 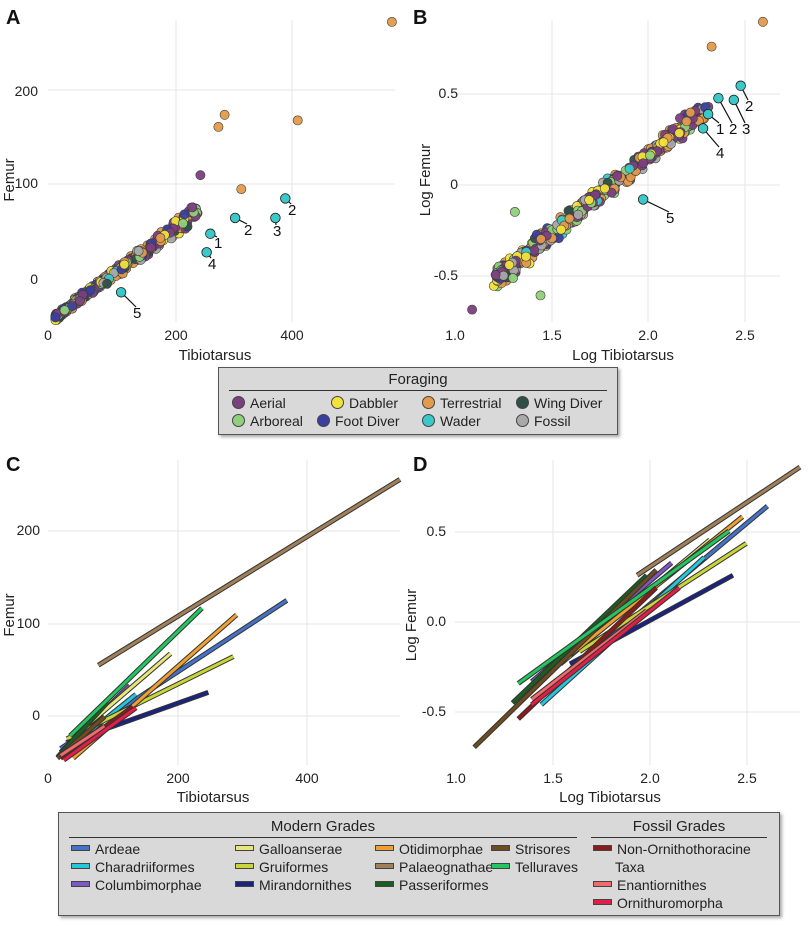 I want to click on legend-item-columbimorphae: Columbimorphae, so click(x=136, y=885).